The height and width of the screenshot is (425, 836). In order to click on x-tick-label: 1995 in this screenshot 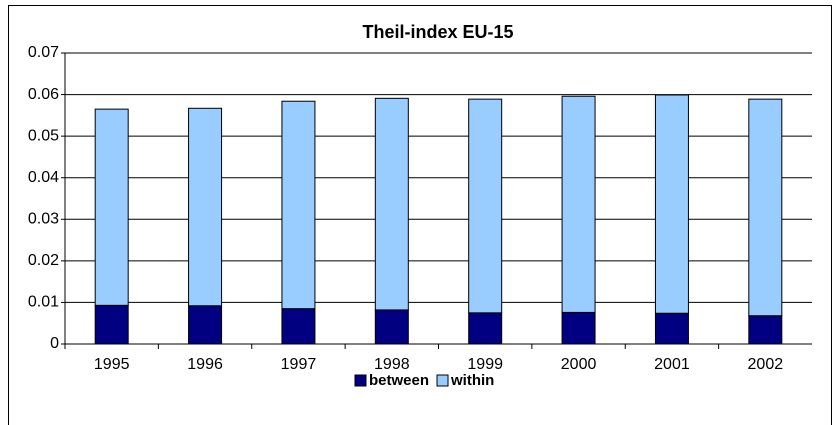, I will do `click(112, 364)`.